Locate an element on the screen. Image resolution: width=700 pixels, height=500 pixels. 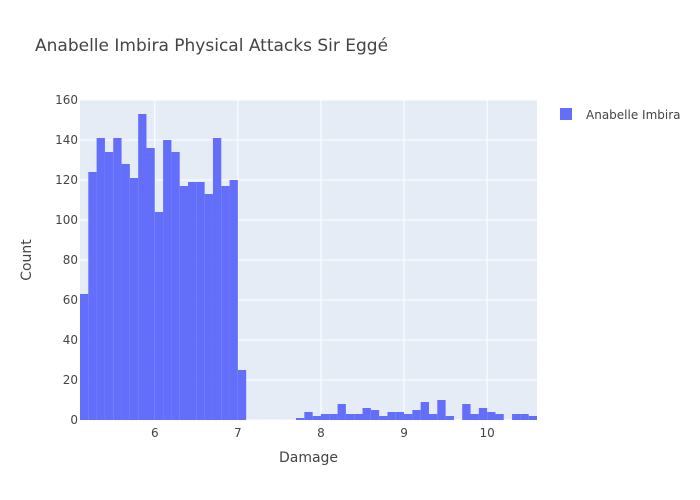
y-tick-label: 100 is located at coordinates (66, 220).